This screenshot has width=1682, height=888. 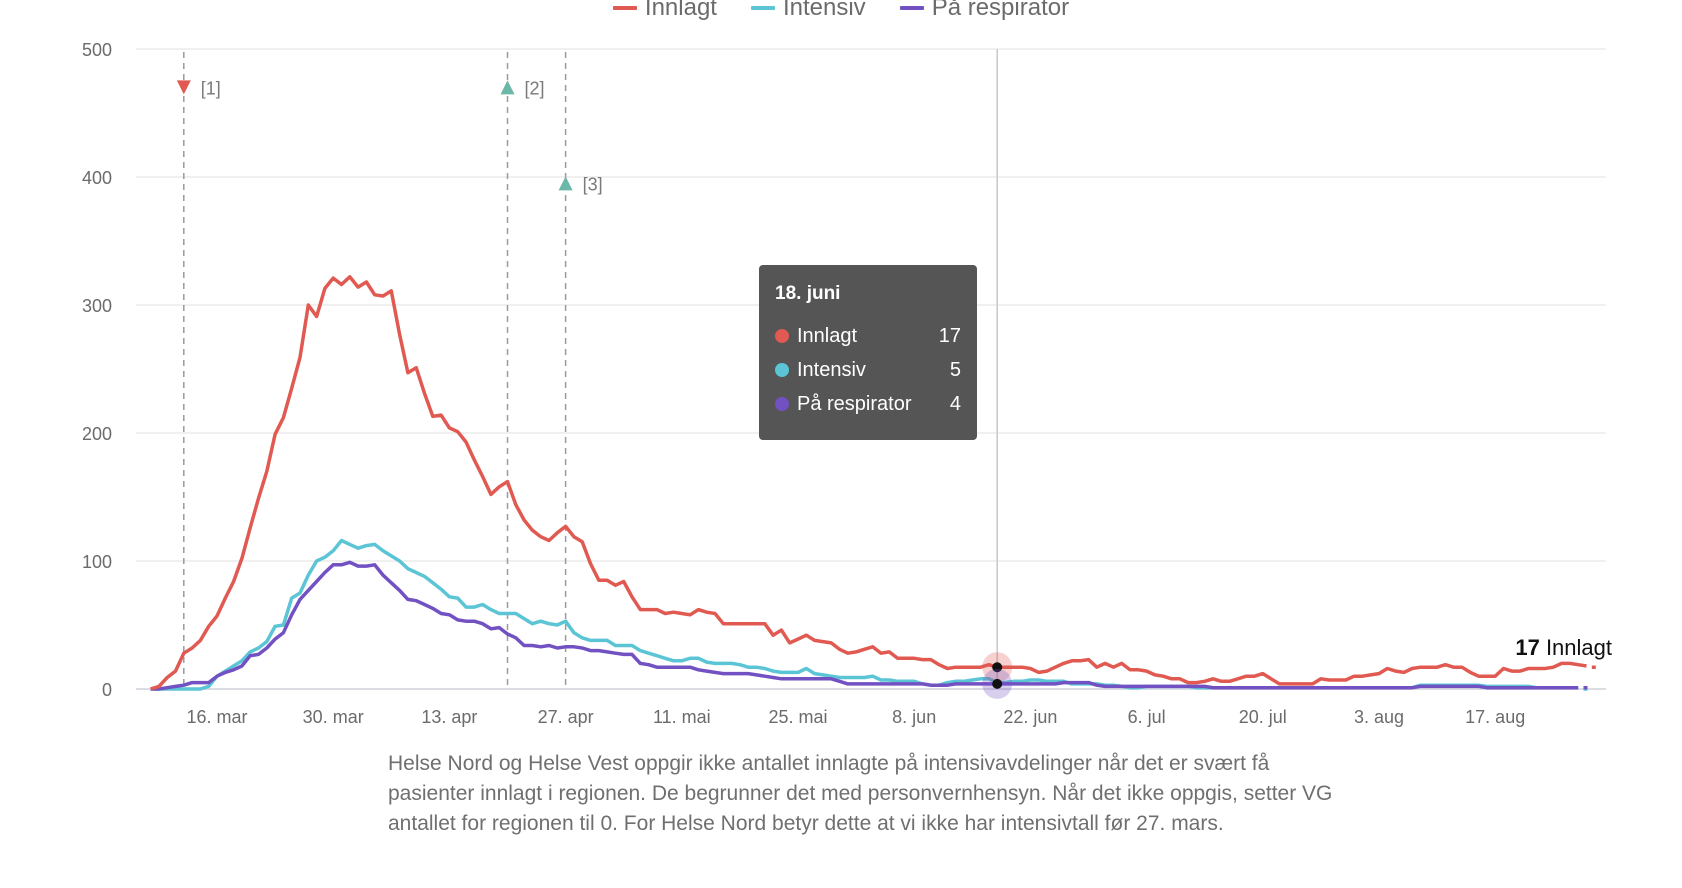 I want to click on hover-points, so click(x=997, y=675).